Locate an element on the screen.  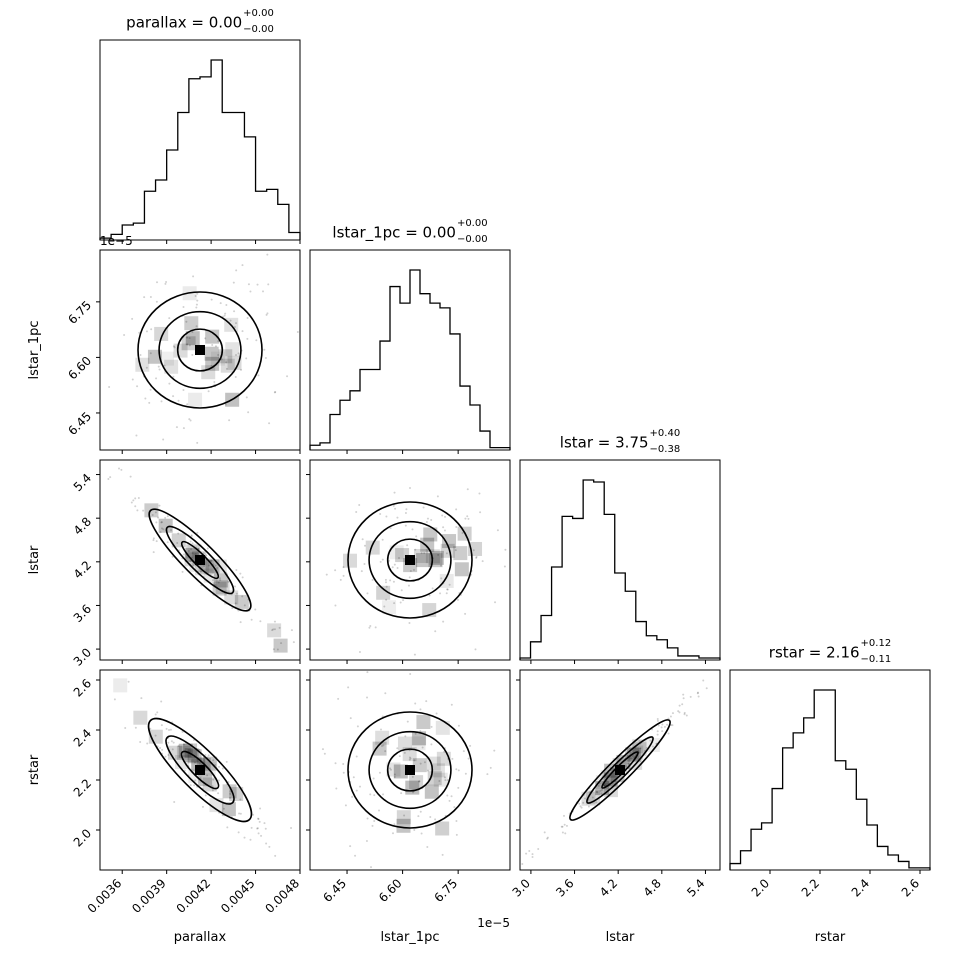
density-peak is located at coordinates (200, 560).